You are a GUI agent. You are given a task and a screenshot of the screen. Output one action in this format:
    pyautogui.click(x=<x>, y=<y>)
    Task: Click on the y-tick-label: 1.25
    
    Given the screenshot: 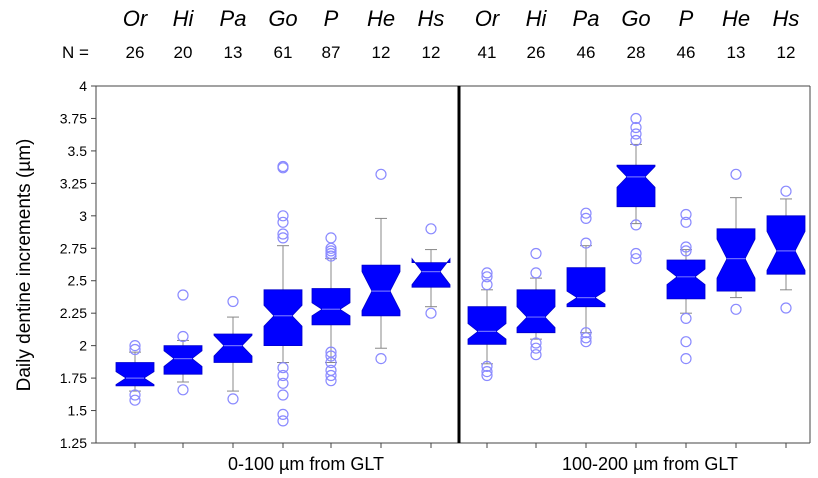 What is the action you would take?
    pyautogui.click(x=73, y=443)
    